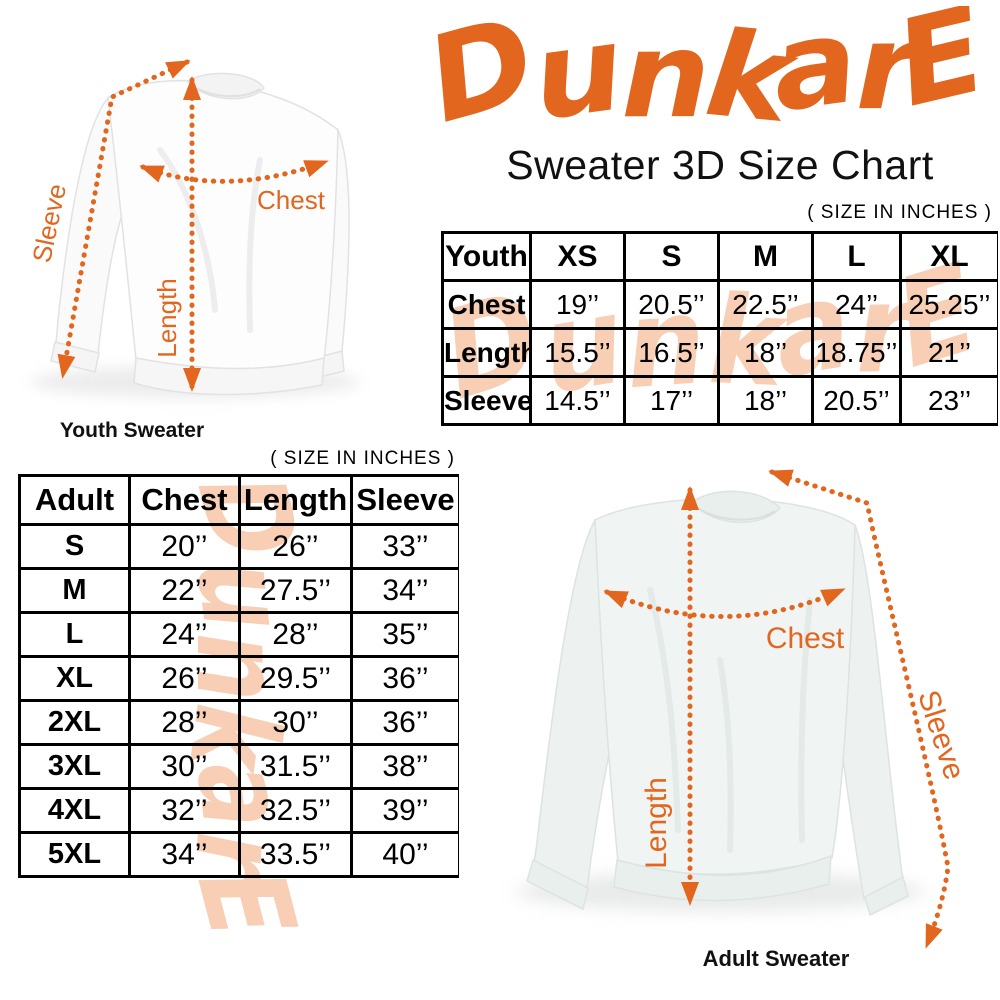  Describe the element at coordinates (720, 165) in the screenshot. I see `chart-title: Sweater 3D Size Chart` at that location.